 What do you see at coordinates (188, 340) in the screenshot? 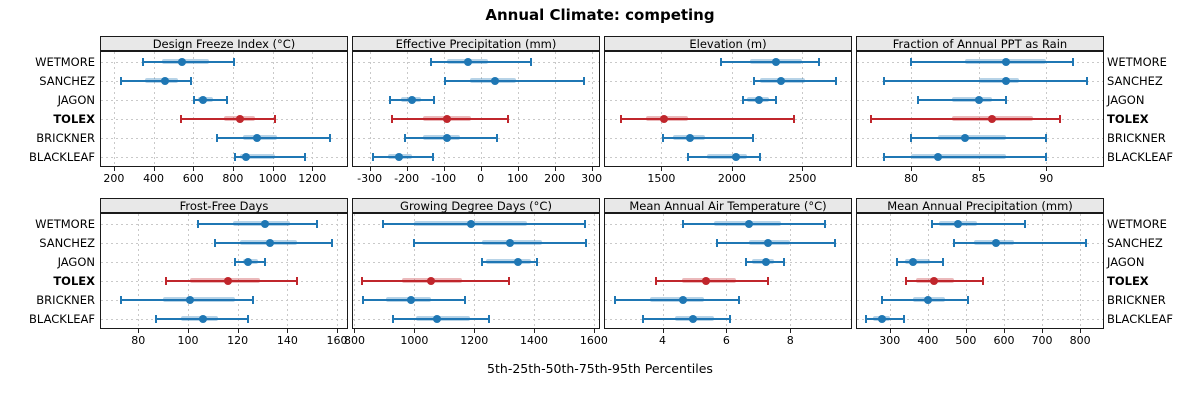
I see `axis-tick-label: 100` at bounding box center [188, 340].